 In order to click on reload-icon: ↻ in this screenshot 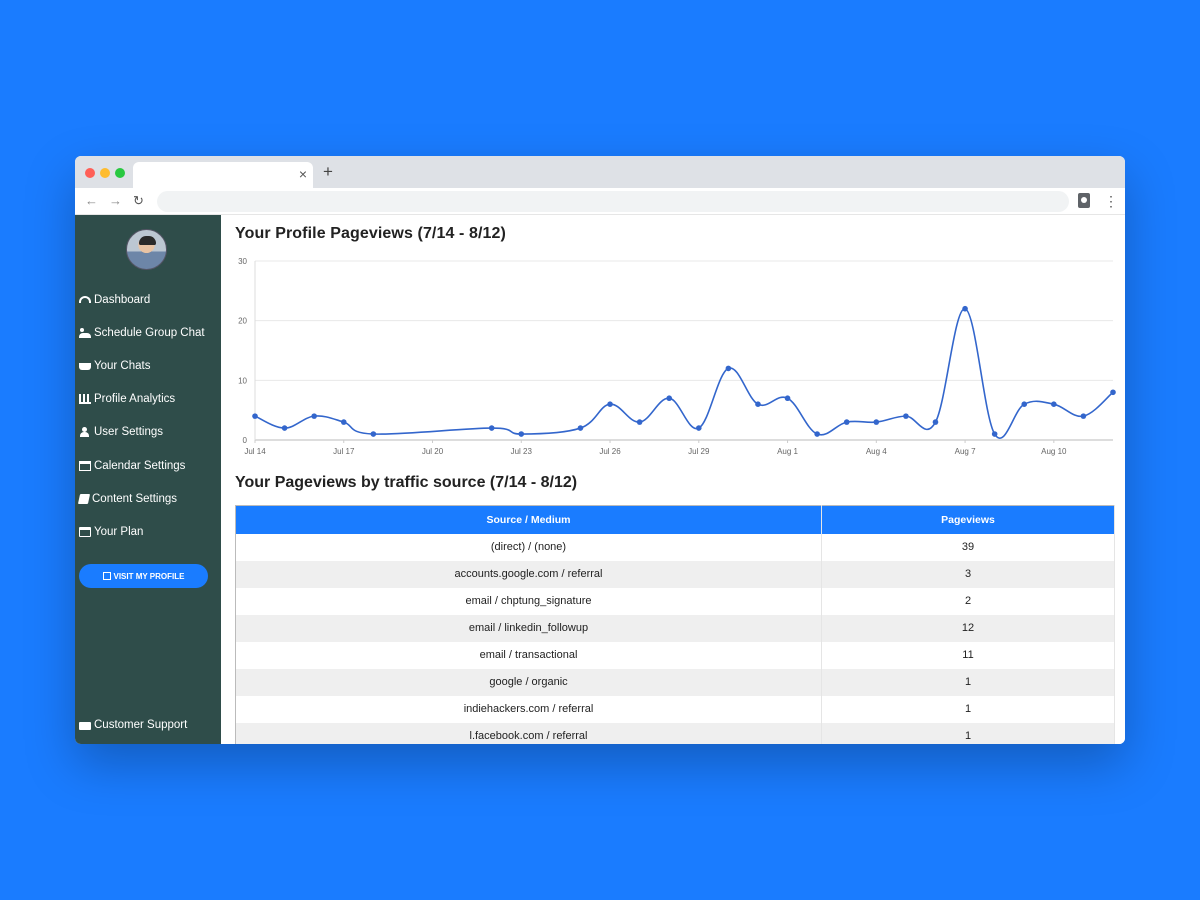, I will do `click(138, 200)`.